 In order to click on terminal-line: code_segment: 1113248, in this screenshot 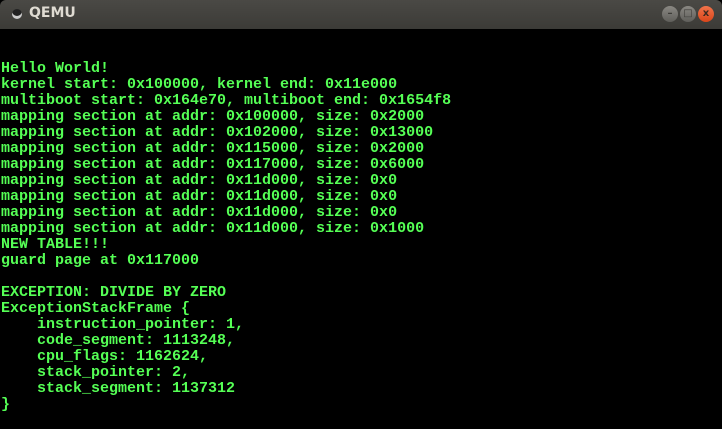, I will do `click(118, 340)`.